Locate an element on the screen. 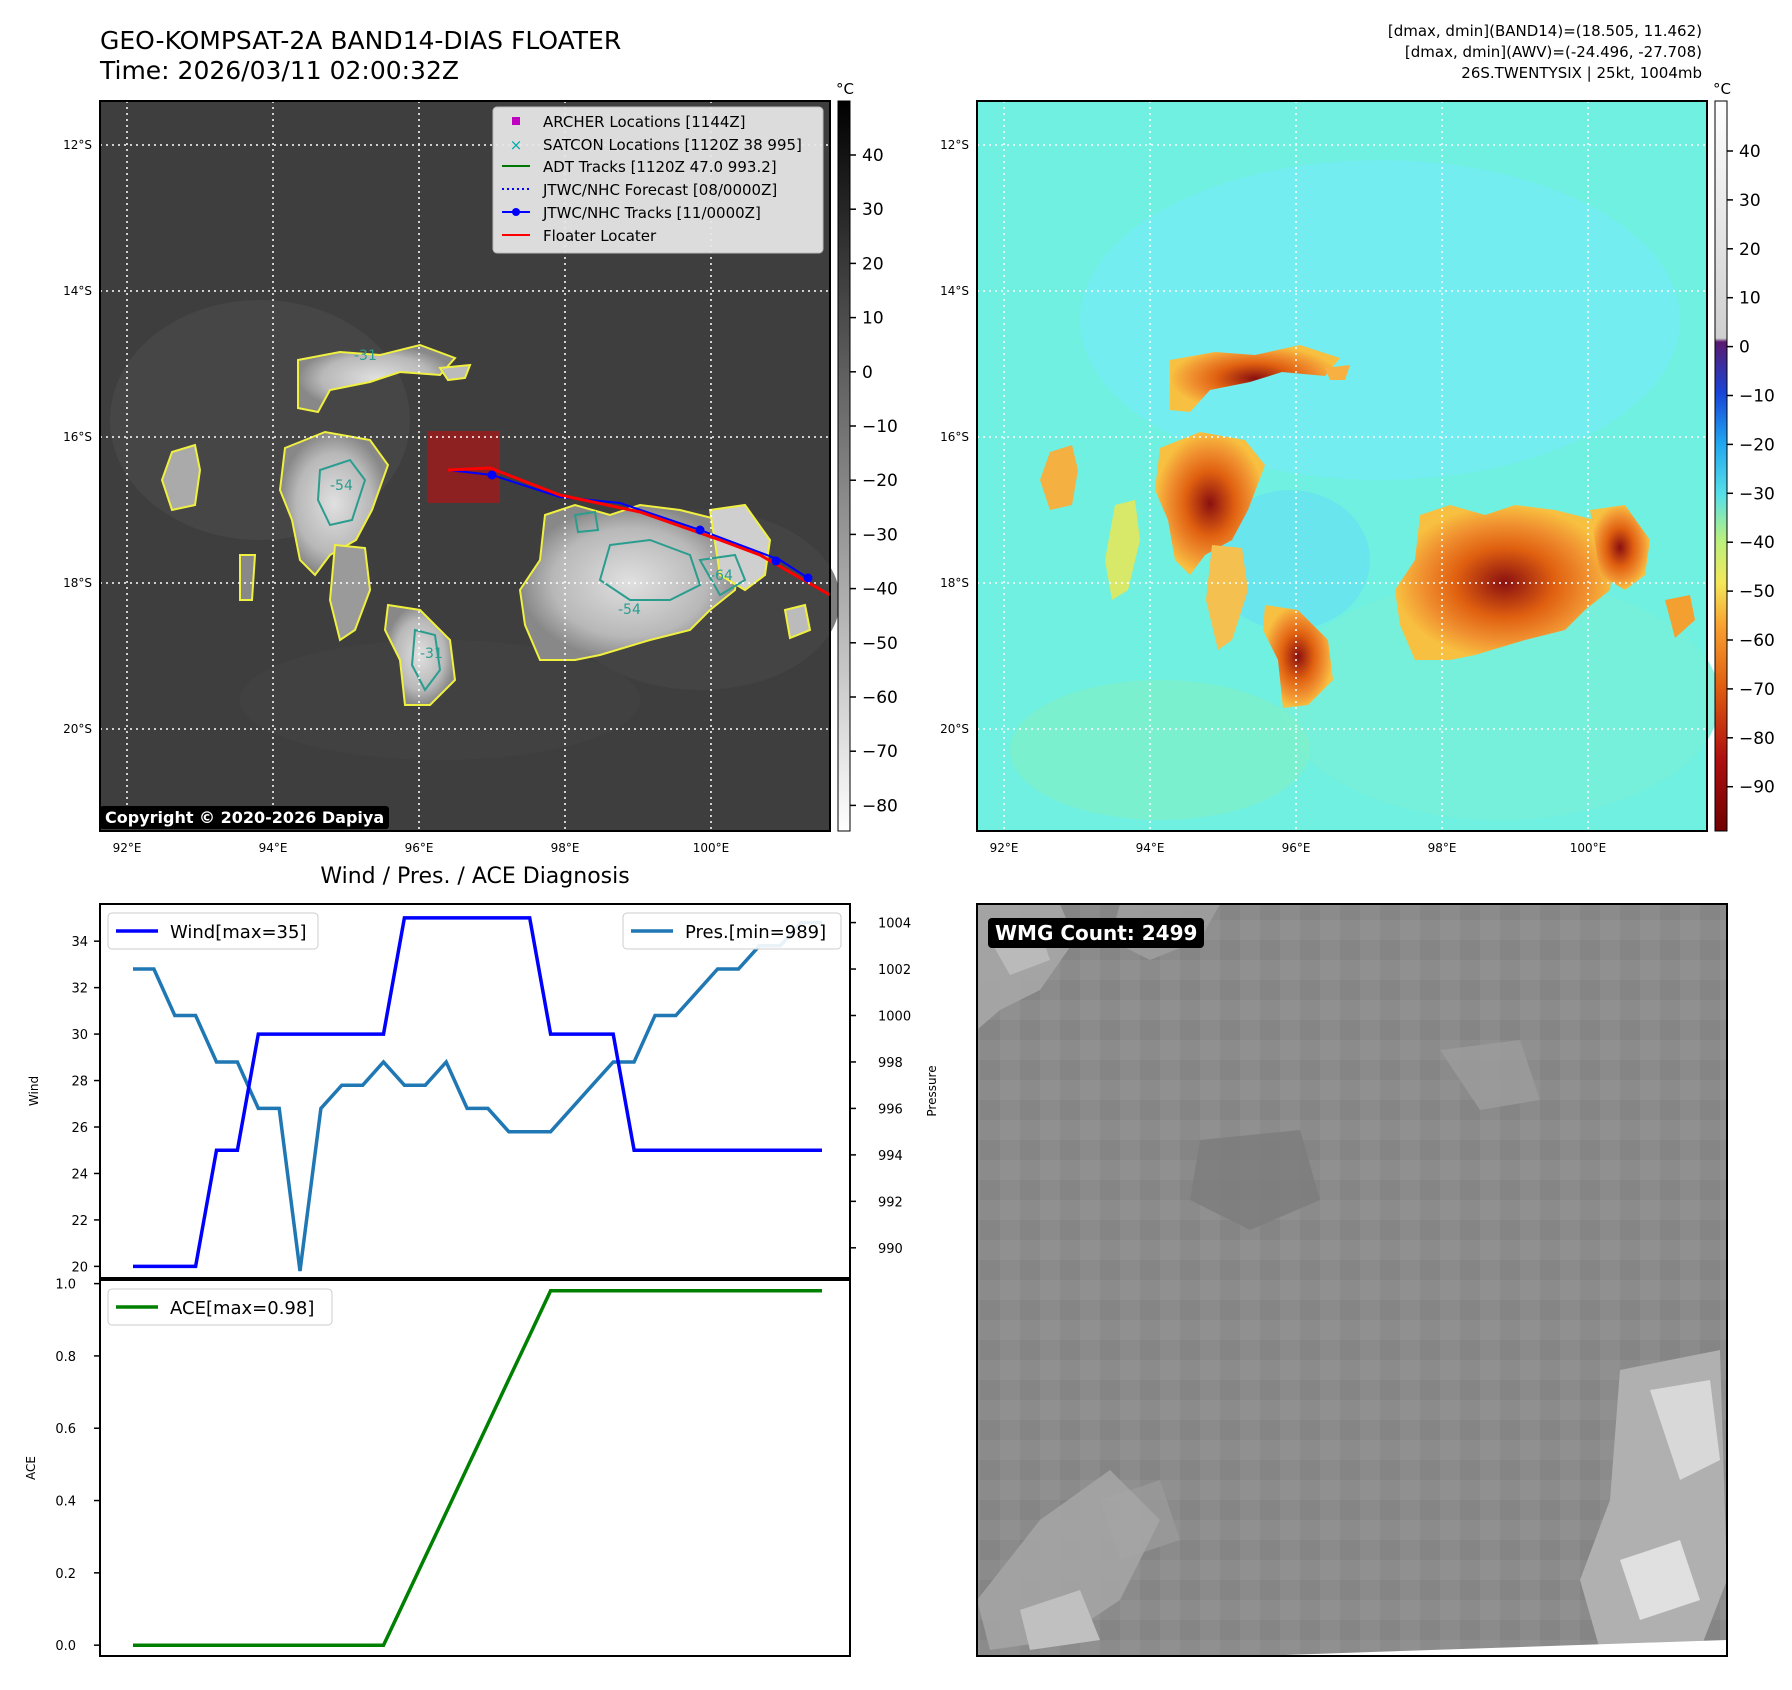  wind-series-line is located at coordinates (477, 1092).